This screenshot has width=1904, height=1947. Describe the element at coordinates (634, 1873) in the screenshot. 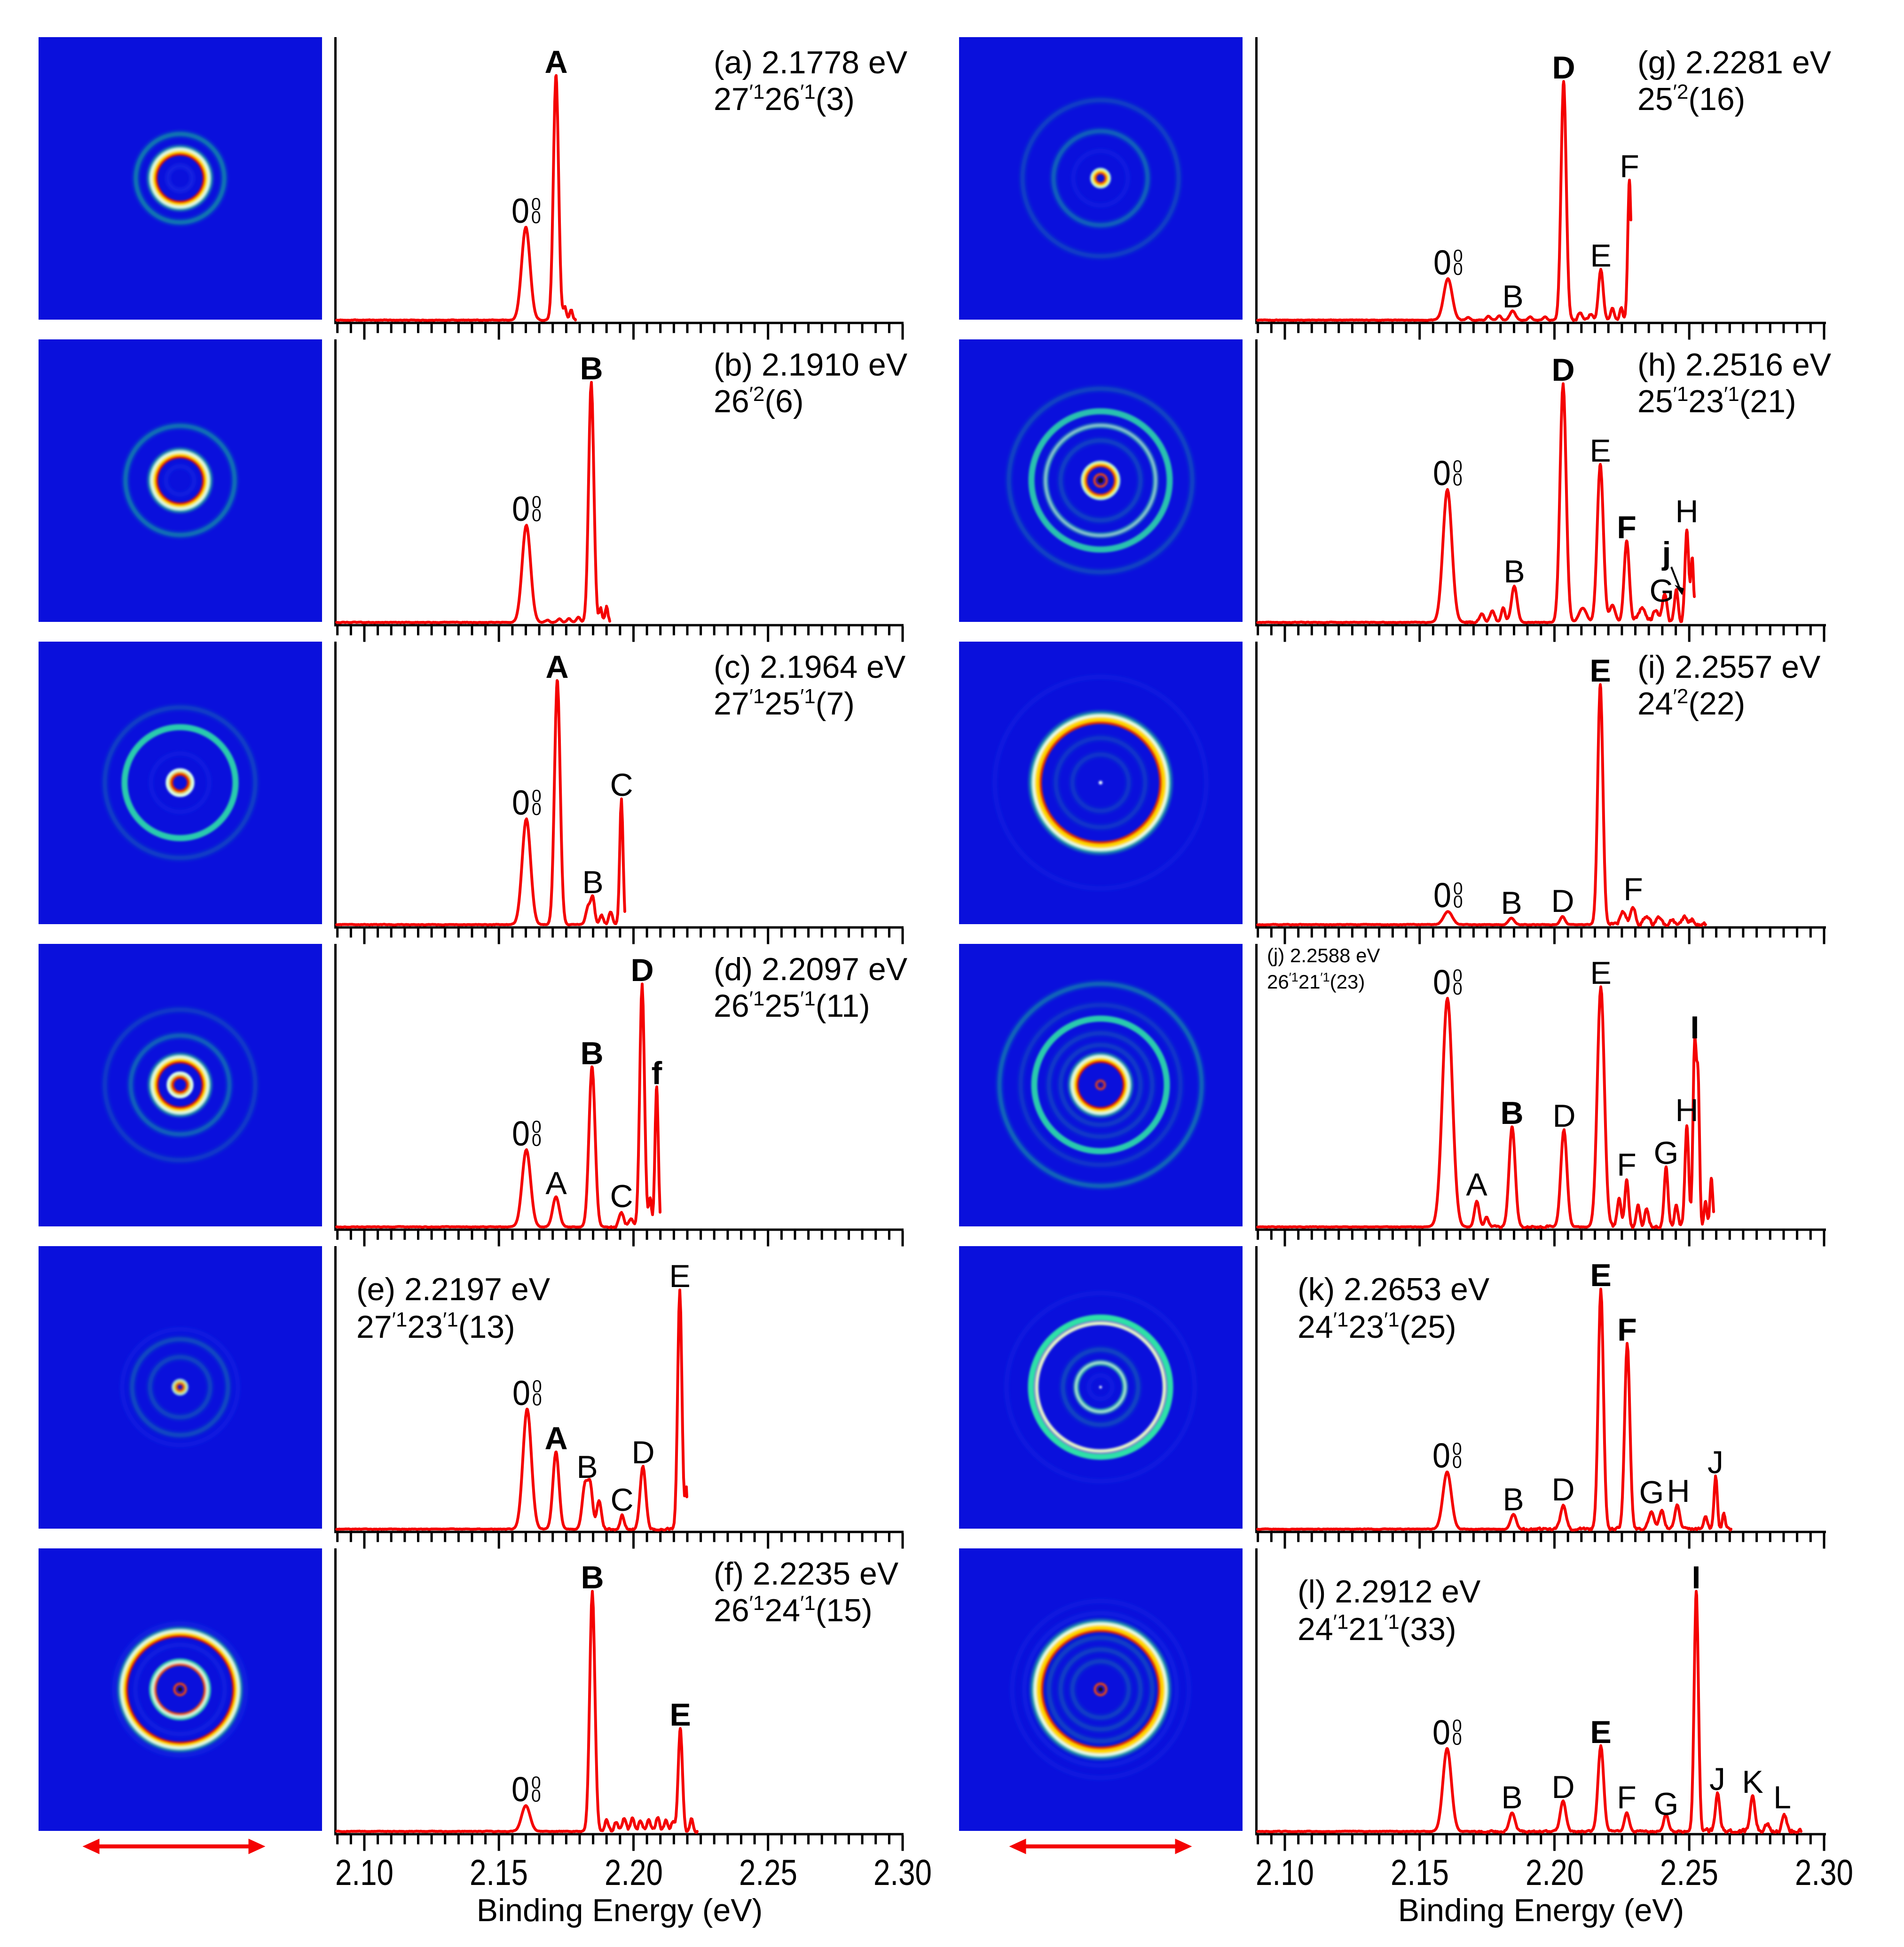

I see `svg-text: 2.20` at that location.